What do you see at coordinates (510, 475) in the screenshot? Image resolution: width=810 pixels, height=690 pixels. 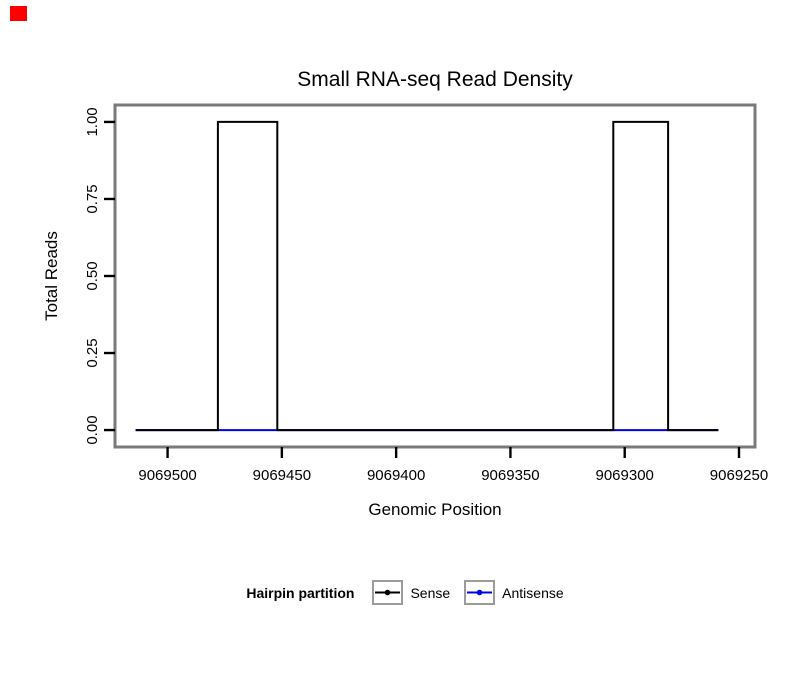 I see `x-tick-label: 9069350` at bounding box center [510, 475].